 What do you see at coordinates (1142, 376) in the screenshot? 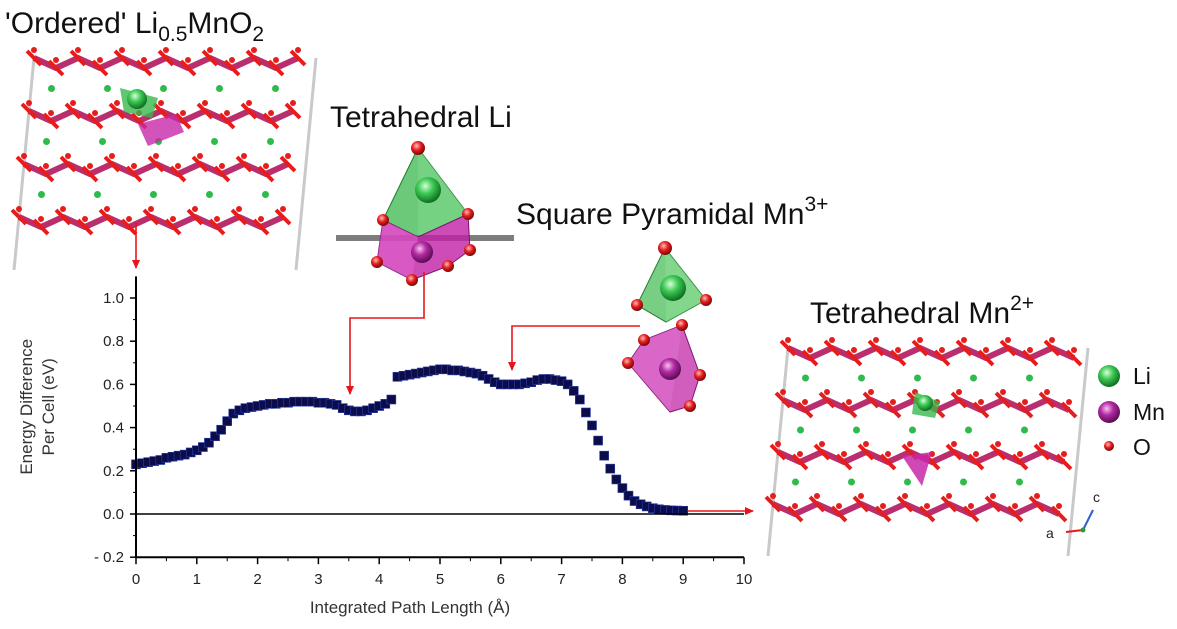
I see `legend-label-li: Li` at bounding box center [1142, 376].